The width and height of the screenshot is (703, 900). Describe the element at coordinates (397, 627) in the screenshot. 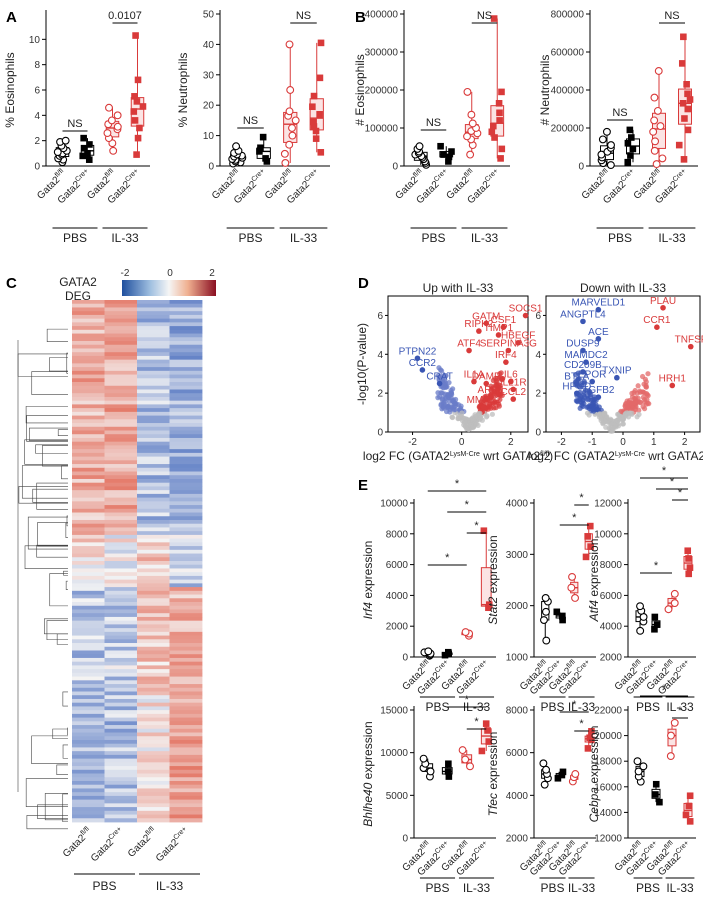

I see `E1-ytick-label-1: 2000` at that location.